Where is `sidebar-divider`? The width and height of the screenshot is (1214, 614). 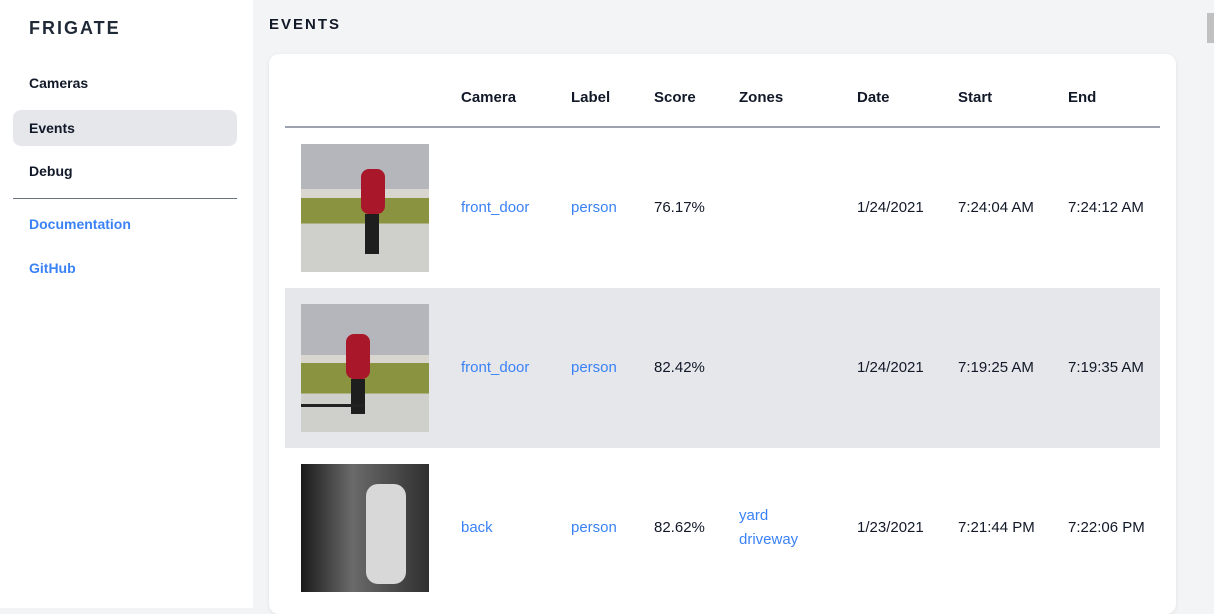
sidebar-divider is located at coordinates (125, 198).